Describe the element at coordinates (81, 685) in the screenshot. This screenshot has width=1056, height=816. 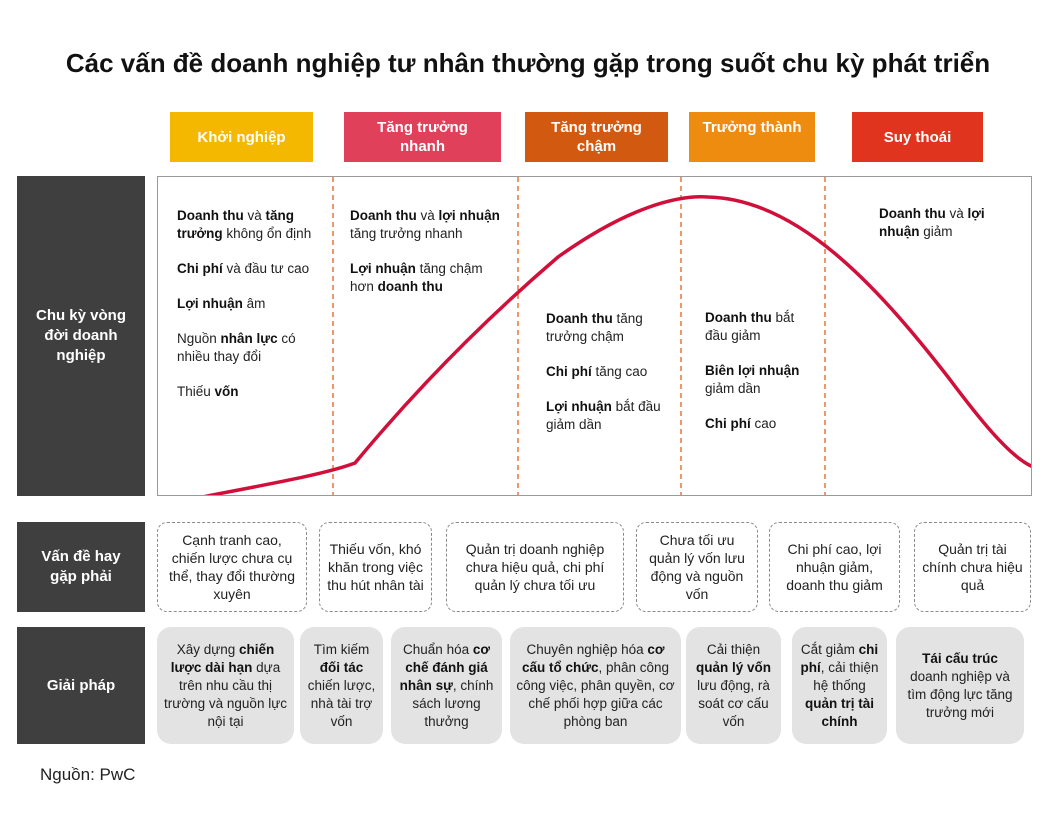
I see `row-label-solutions: Giải pháp` at that location.